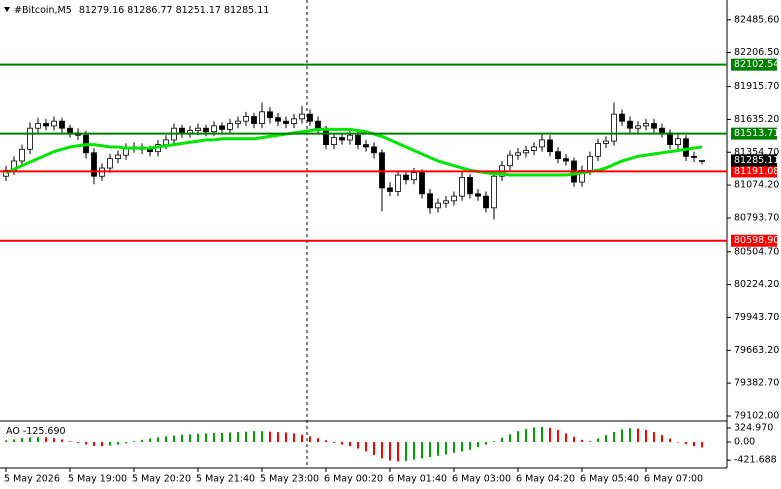  Describe the element at coordinates (198, 10) in the screenshot. I see `last-low: 81251.17` at that location.